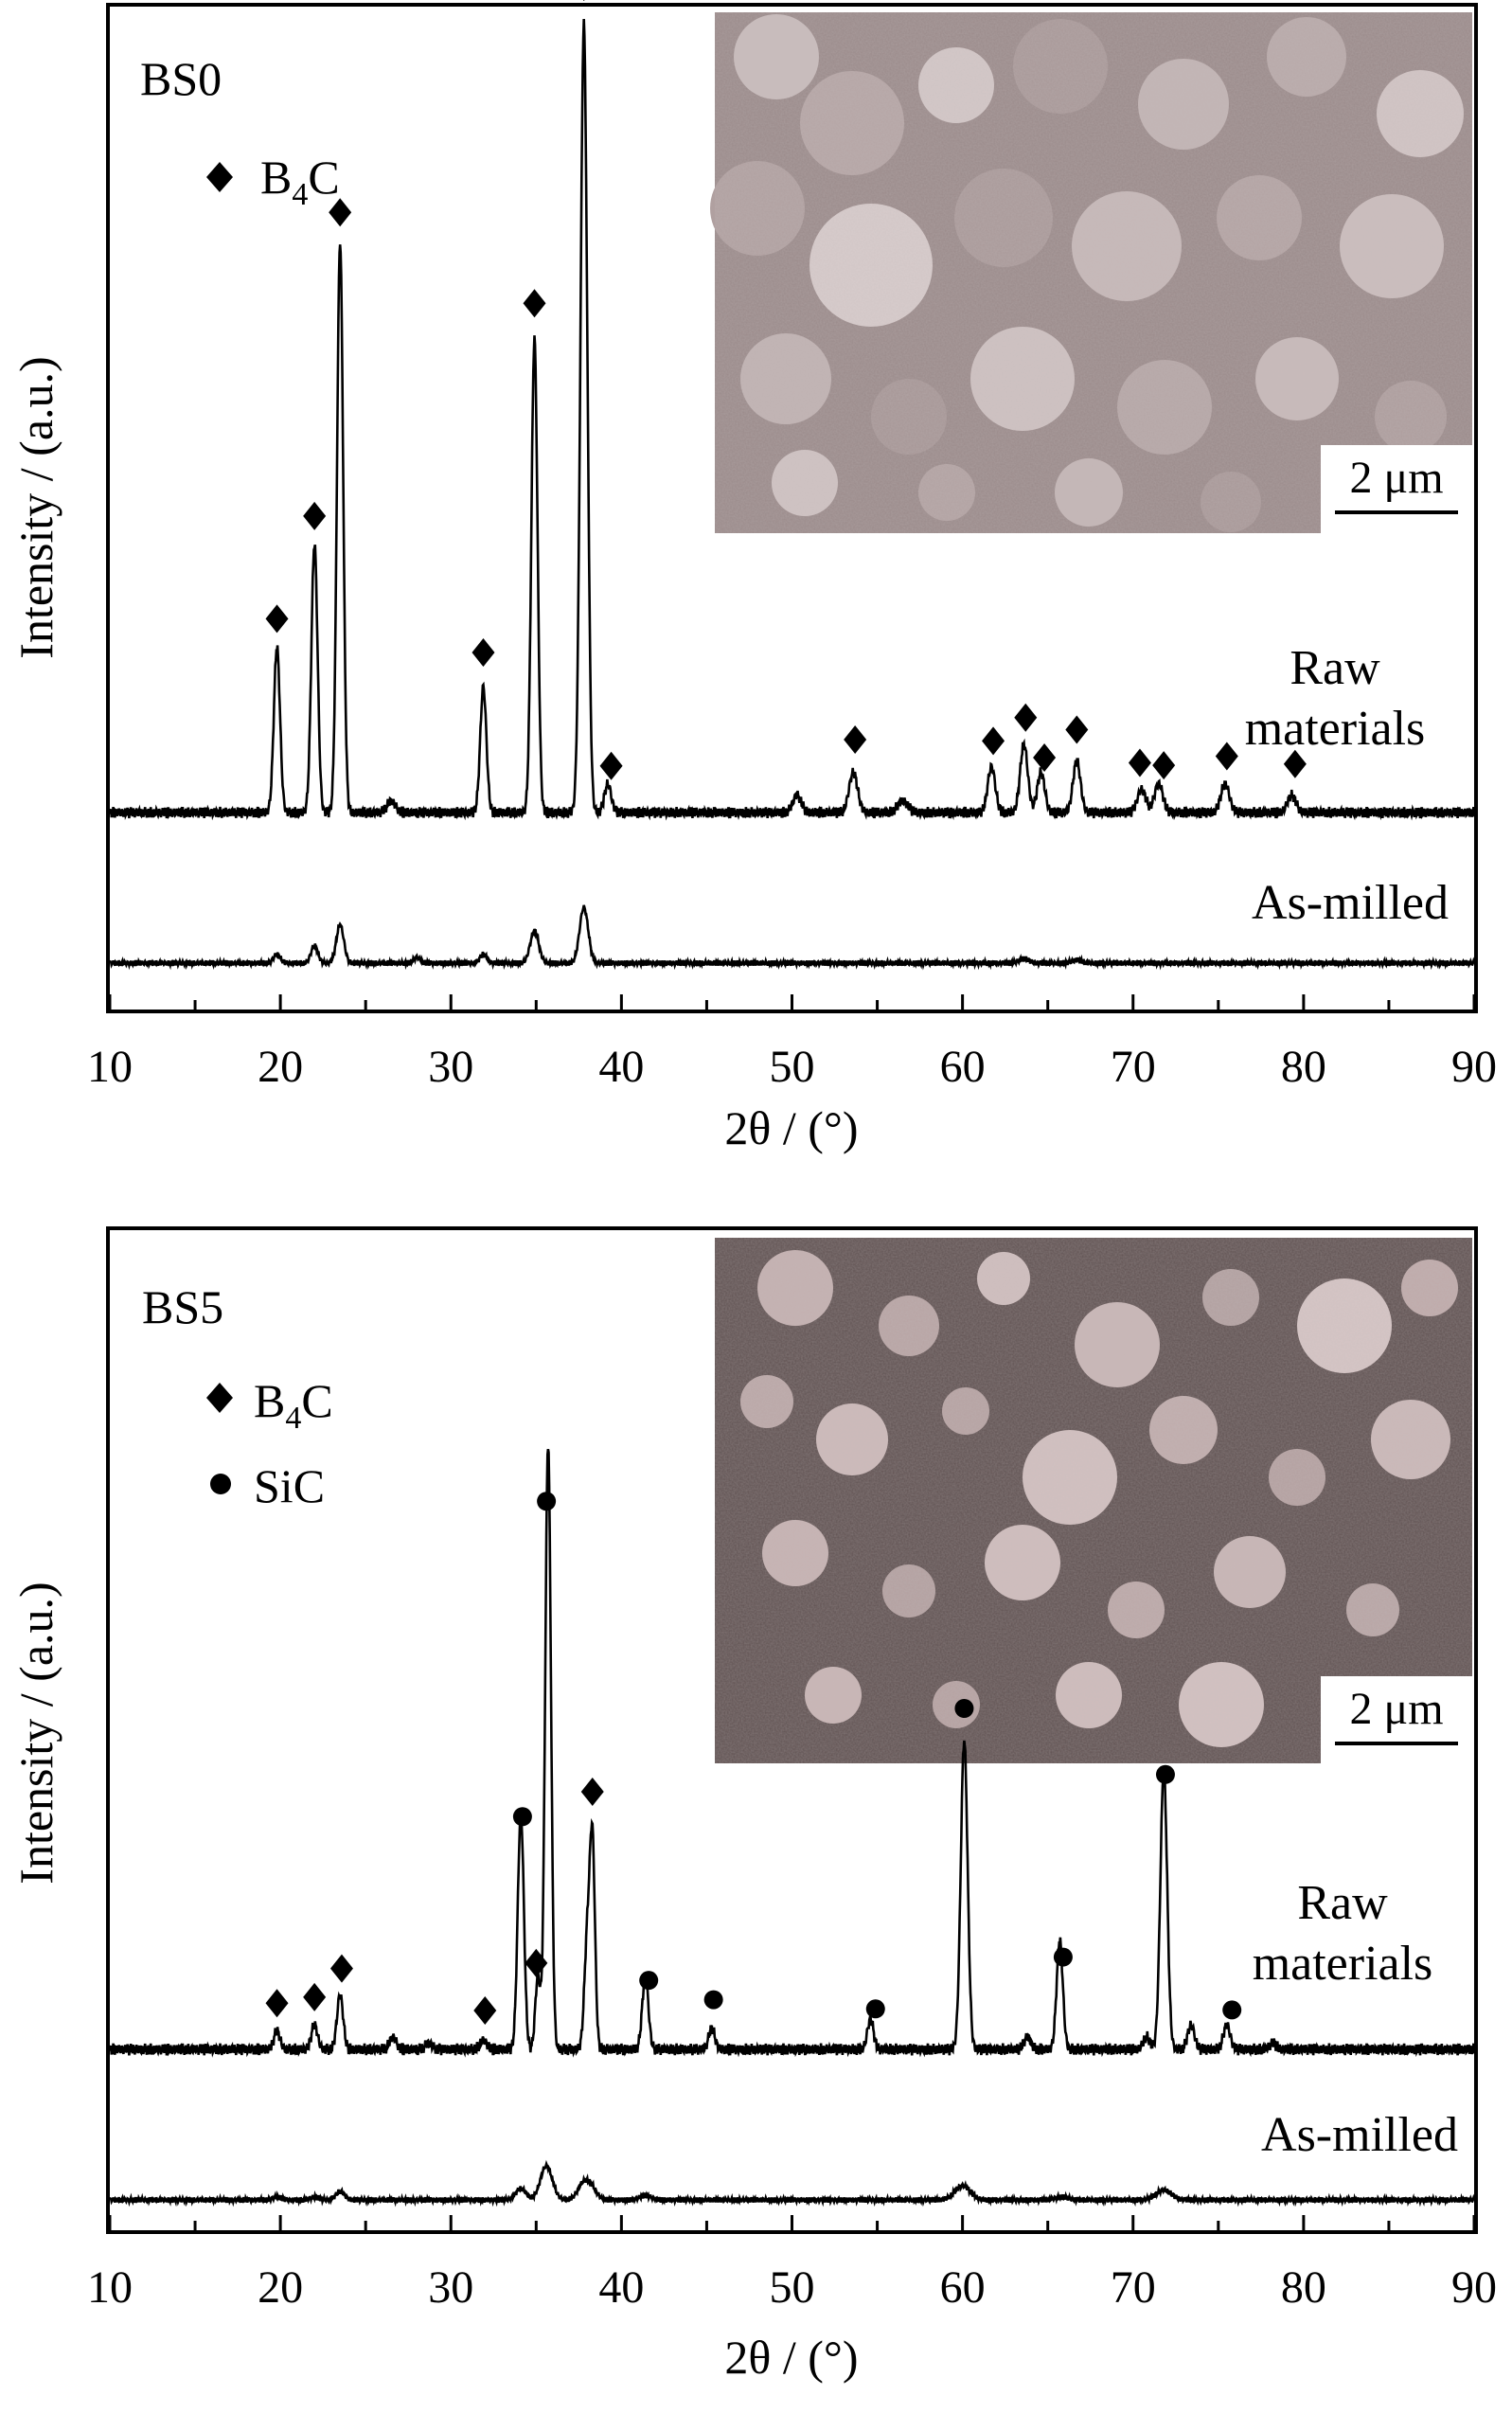  I want to click on peak-markers, so click(753, 1759).